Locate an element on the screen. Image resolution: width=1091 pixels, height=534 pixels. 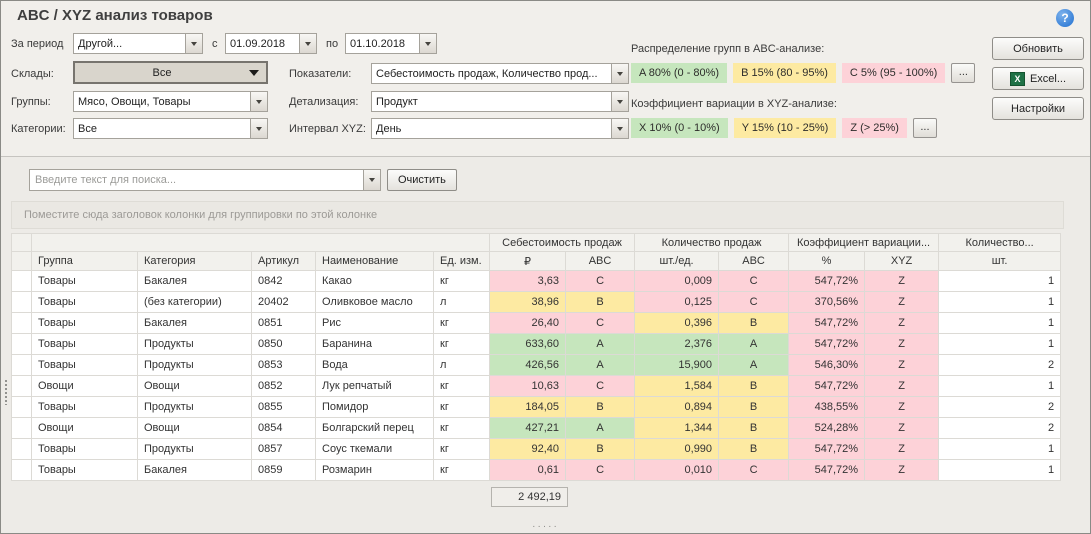
cell-variation: 524,28% is located at coordinates (827, 428).